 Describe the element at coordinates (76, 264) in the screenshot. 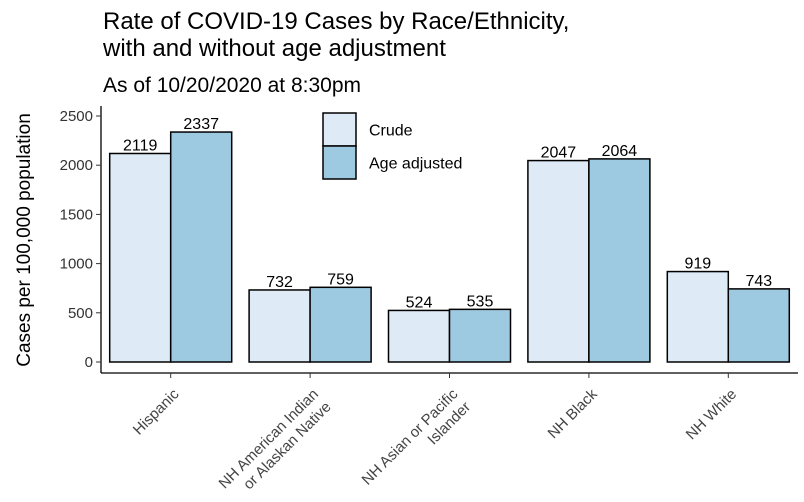

I see `y-tick-label: 1000` at that location.